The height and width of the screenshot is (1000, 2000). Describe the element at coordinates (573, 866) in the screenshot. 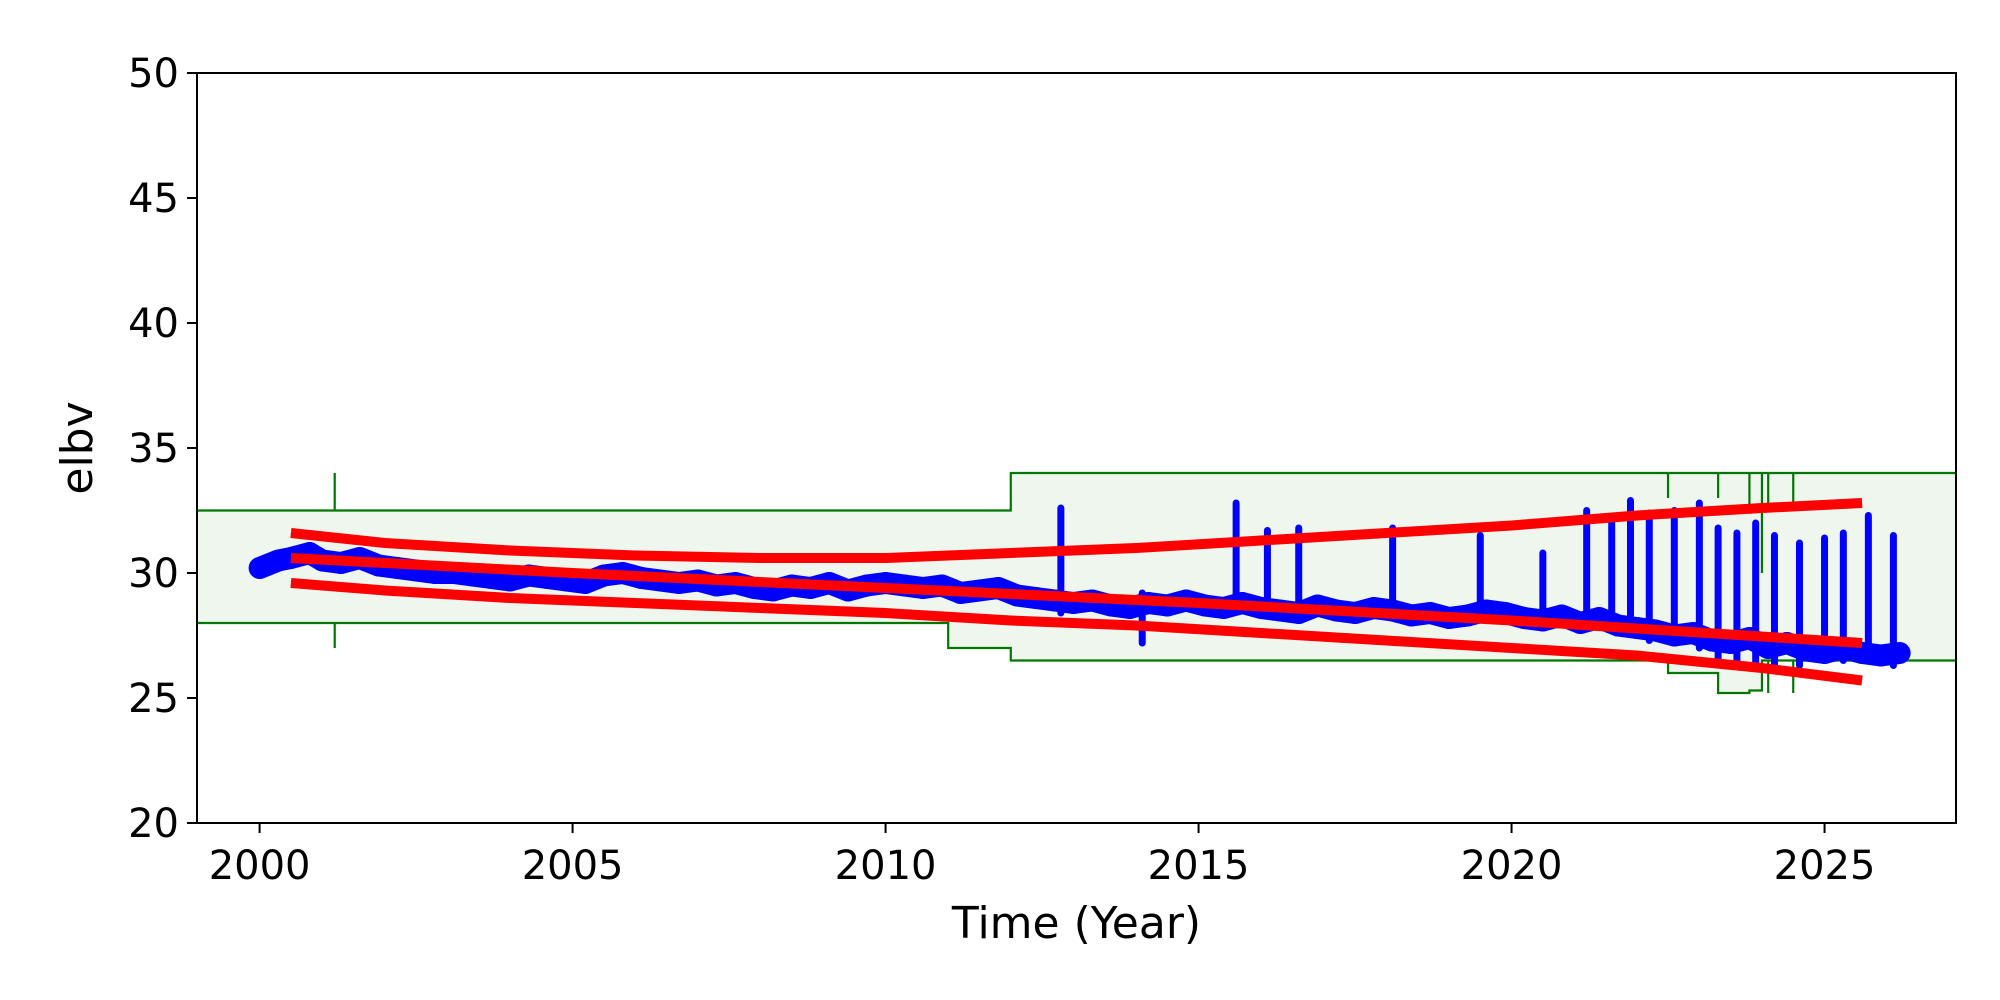

I see `x-tick-label: 2005` at that location.